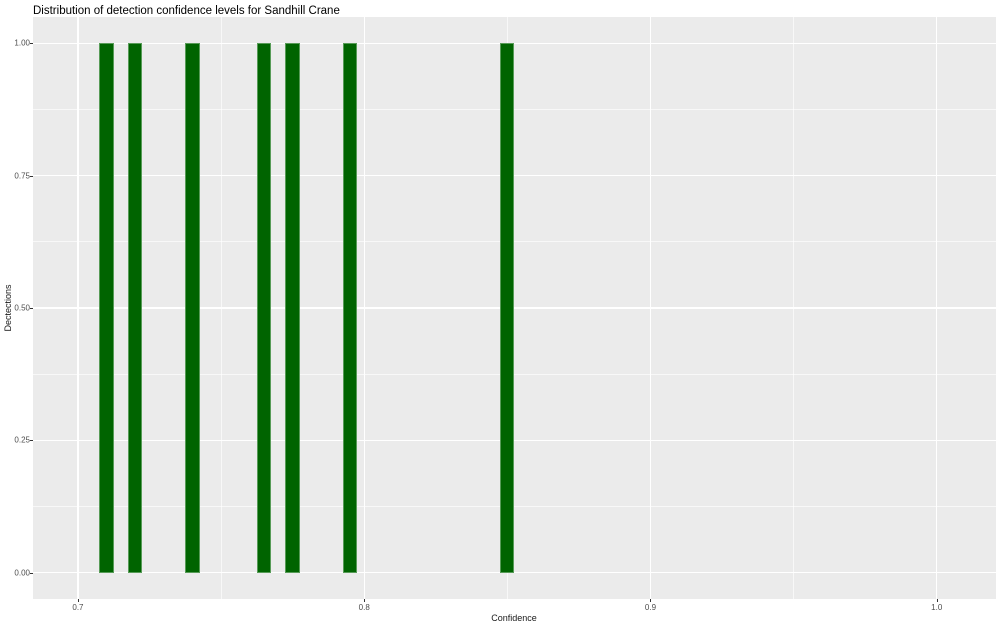  I want to click on x-tick-label: 0.9, so click(650, 607).